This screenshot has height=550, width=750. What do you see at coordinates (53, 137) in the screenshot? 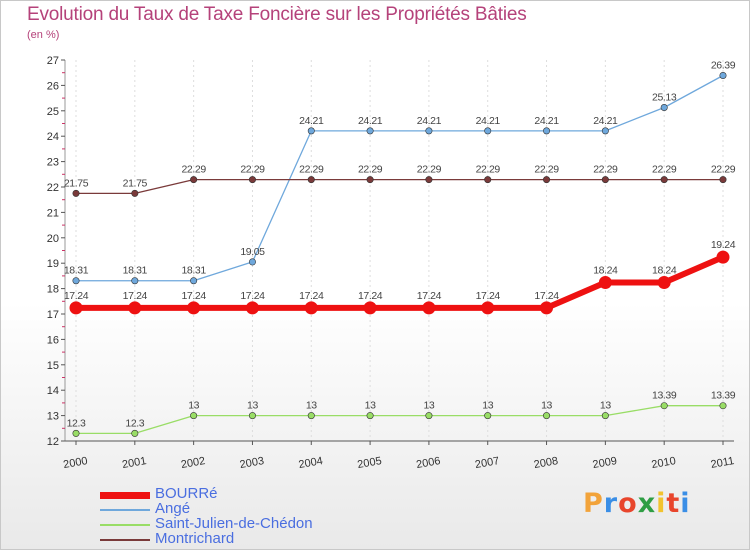
I see `y-tick-label: 24` at bounding box center [53, 137].